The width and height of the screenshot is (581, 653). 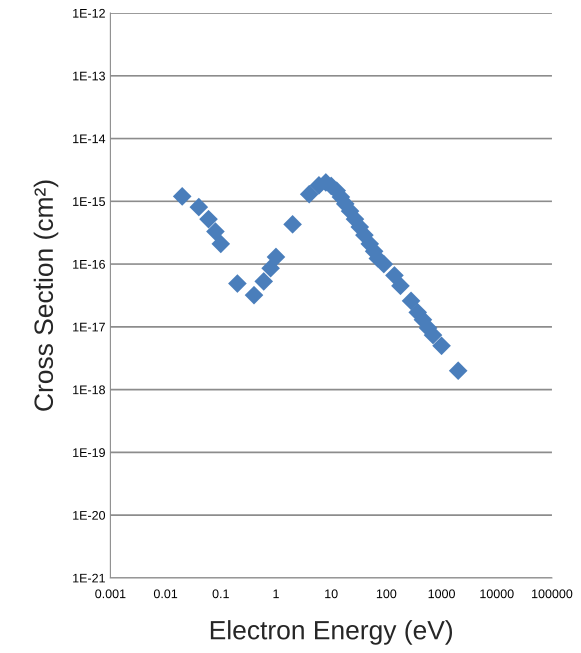 What do you see at coordinates (331, 593) in the screenshot?
I see `x-tick-label: 10` at bounding box center [331, 593].